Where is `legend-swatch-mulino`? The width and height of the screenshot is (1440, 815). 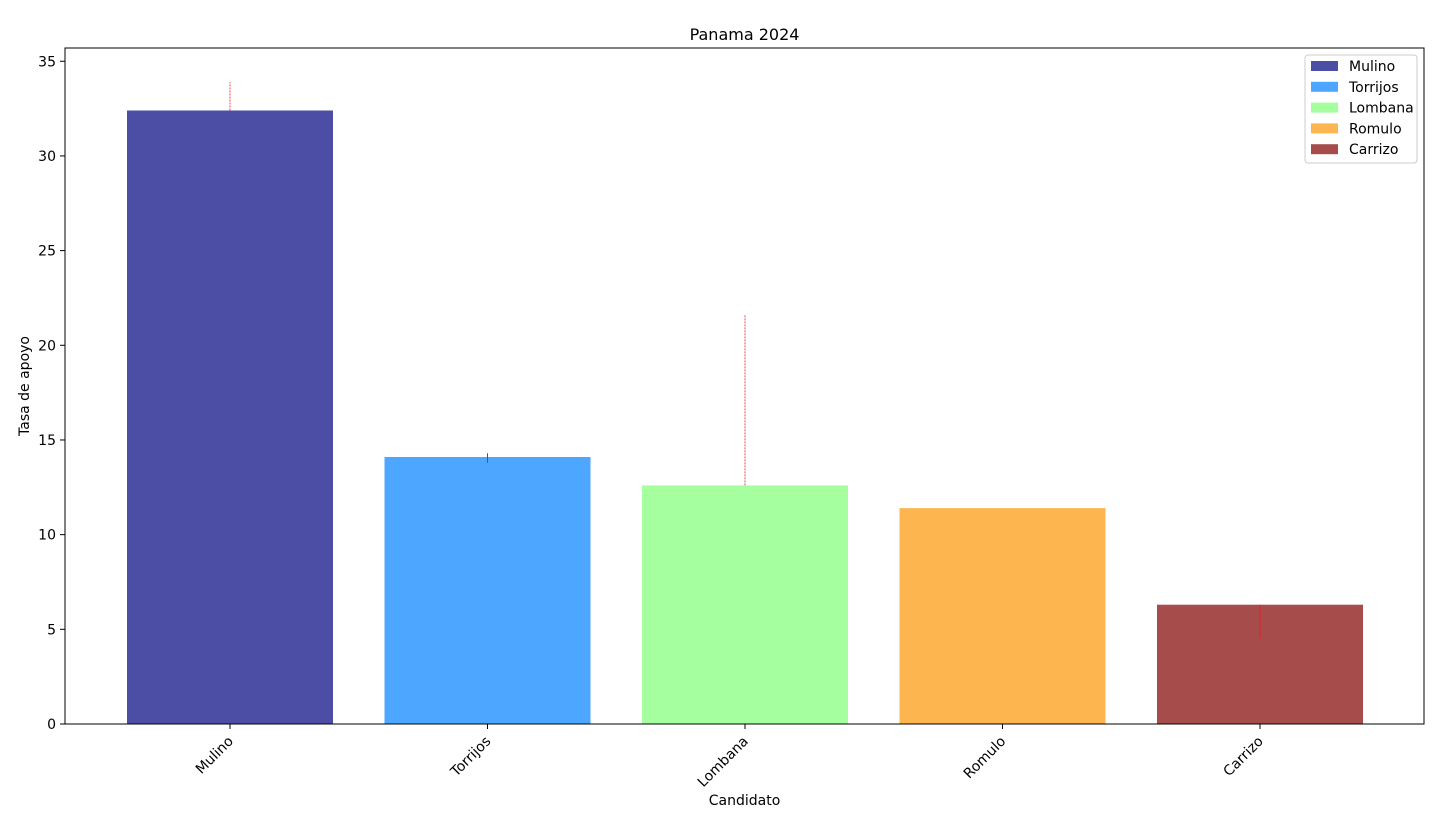 legend-swatch-mulino is located at coordinates (1324, 66).